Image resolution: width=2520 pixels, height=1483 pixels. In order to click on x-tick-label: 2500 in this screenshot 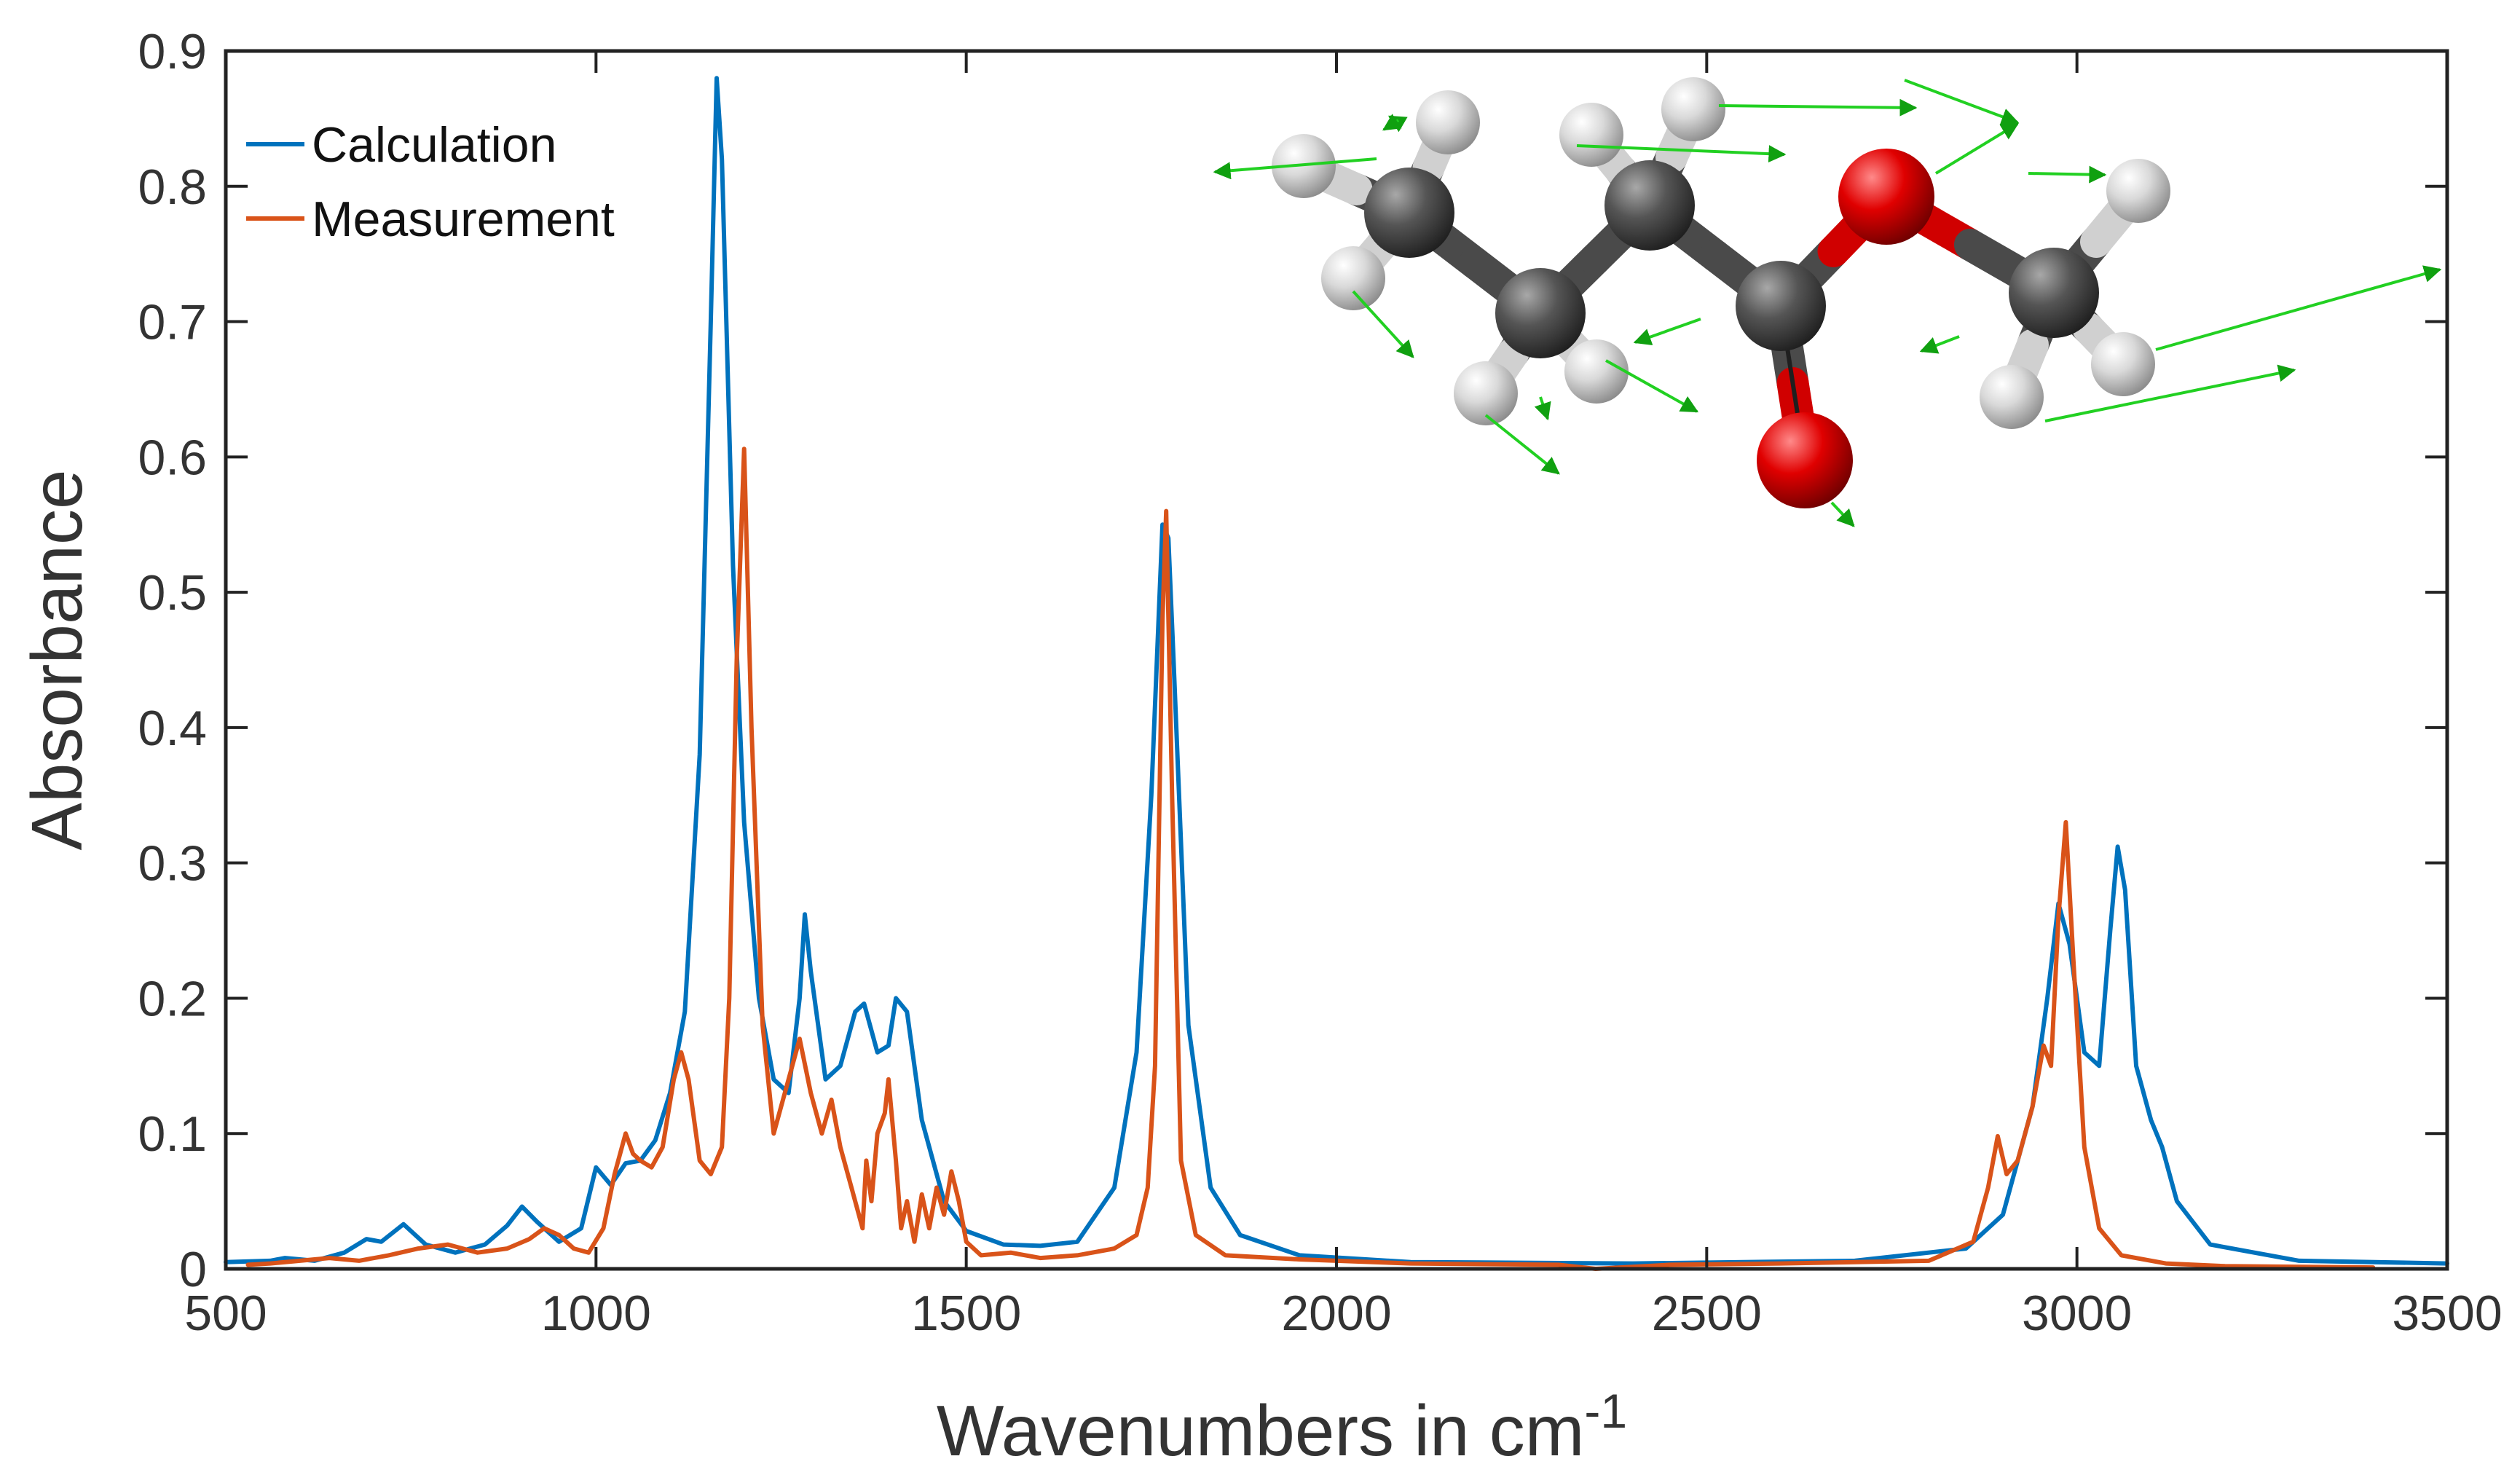, I will do `click(1707, 1314)`.